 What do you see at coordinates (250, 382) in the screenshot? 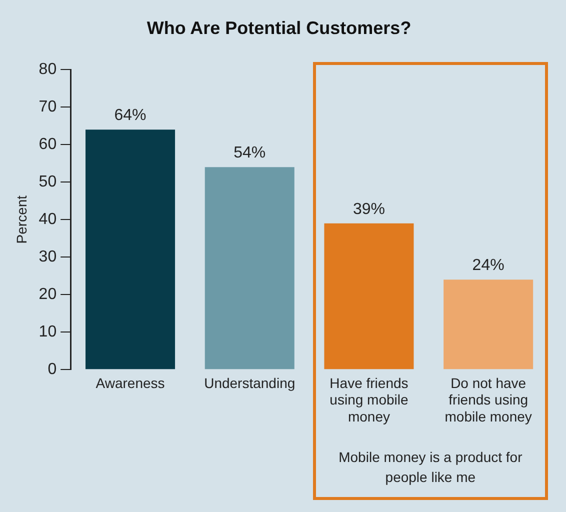
I see `x-tick-label: Understanding` at bounding box center [250, 382].